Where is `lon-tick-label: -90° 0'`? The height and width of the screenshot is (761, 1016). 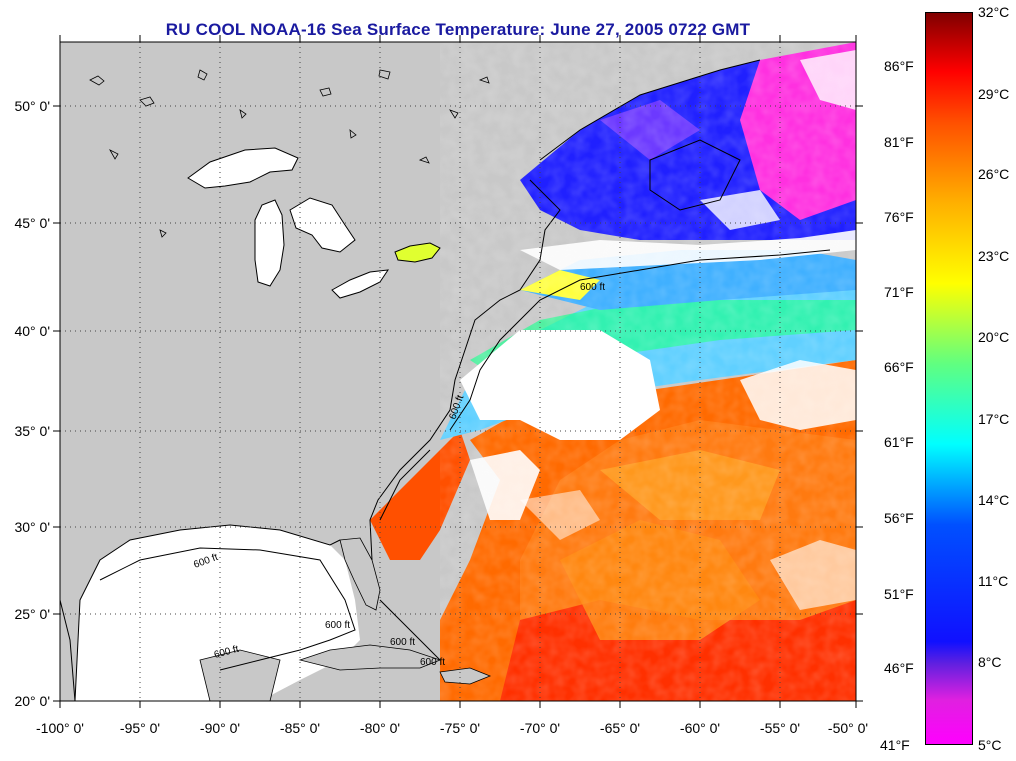
lon-tick-label: -90° 0' is located at coordinates (220, 728).